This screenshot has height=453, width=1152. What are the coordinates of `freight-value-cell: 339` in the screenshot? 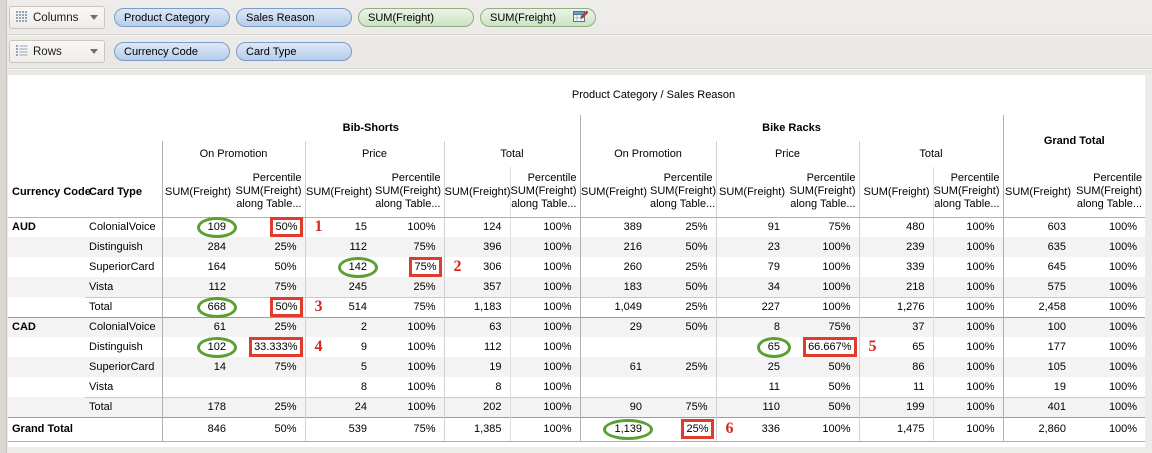 It's located at (895, 267).